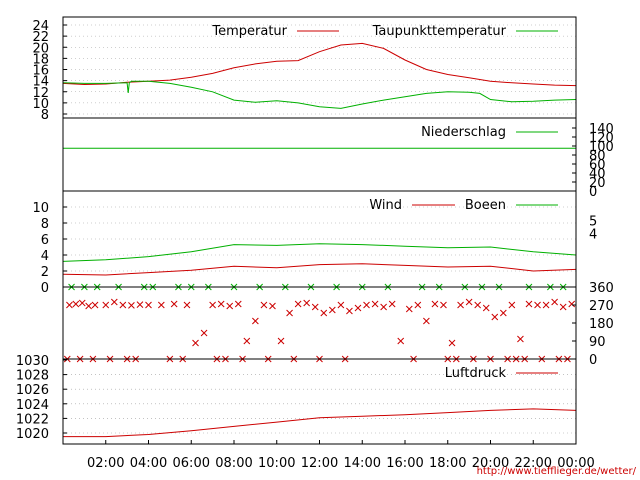 The image size is (640, 480). I want to click on xtick-label-0: 02:00, so click(105, 463).